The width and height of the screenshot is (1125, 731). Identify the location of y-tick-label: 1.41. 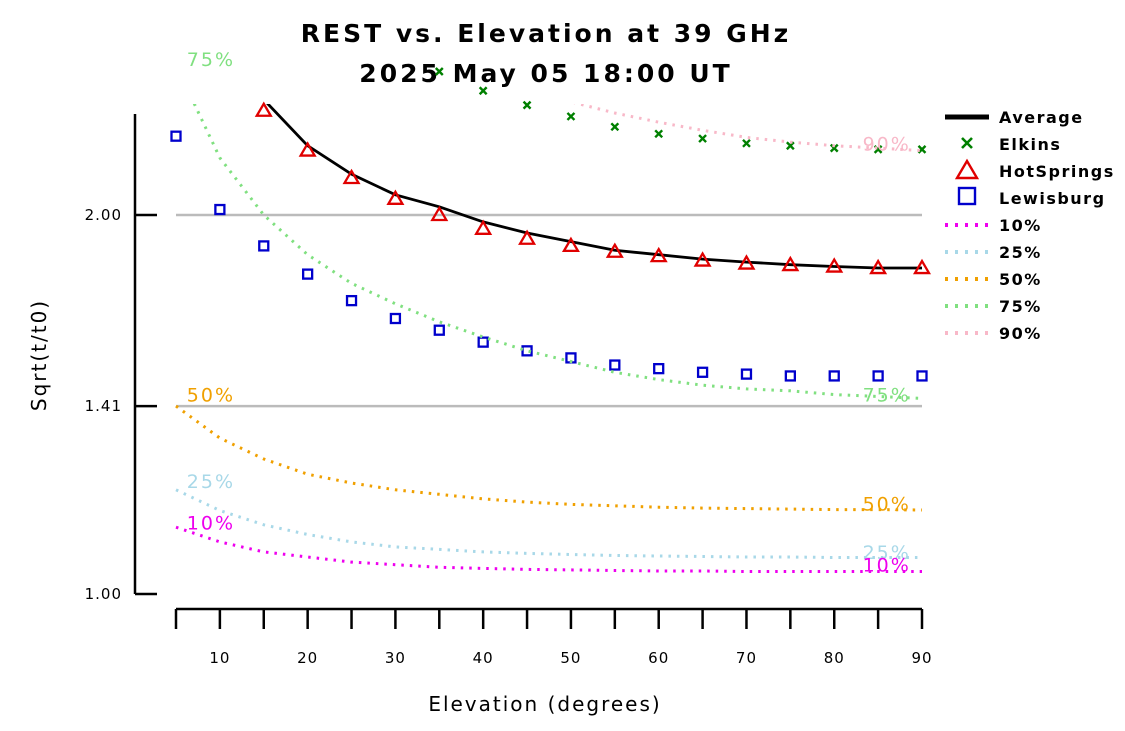
(103, 406).